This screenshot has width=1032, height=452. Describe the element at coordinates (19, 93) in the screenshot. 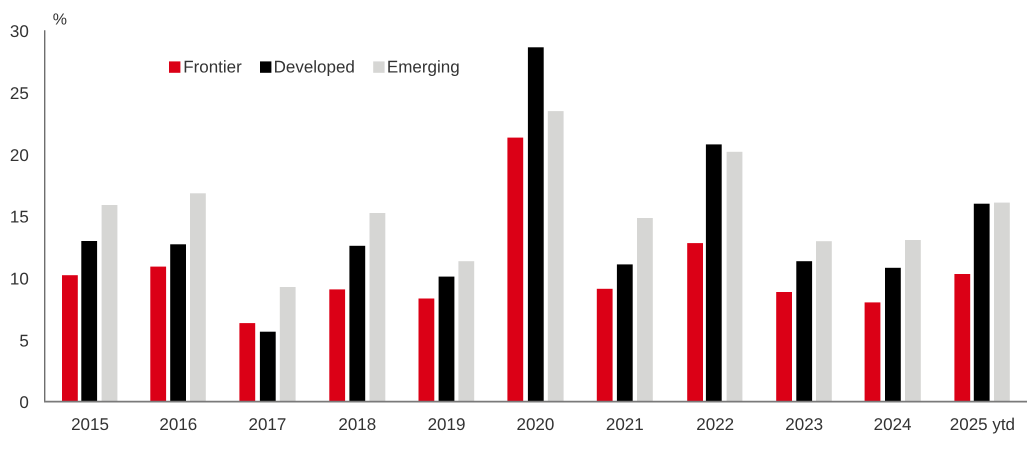

I see `svg-text: 25` at that location.